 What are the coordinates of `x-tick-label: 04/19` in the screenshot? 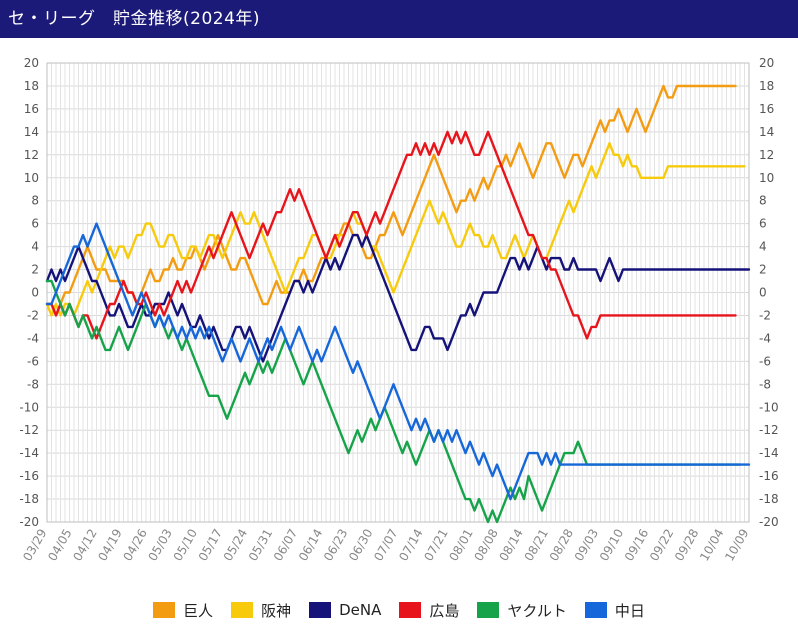 It's located at (109, 545).